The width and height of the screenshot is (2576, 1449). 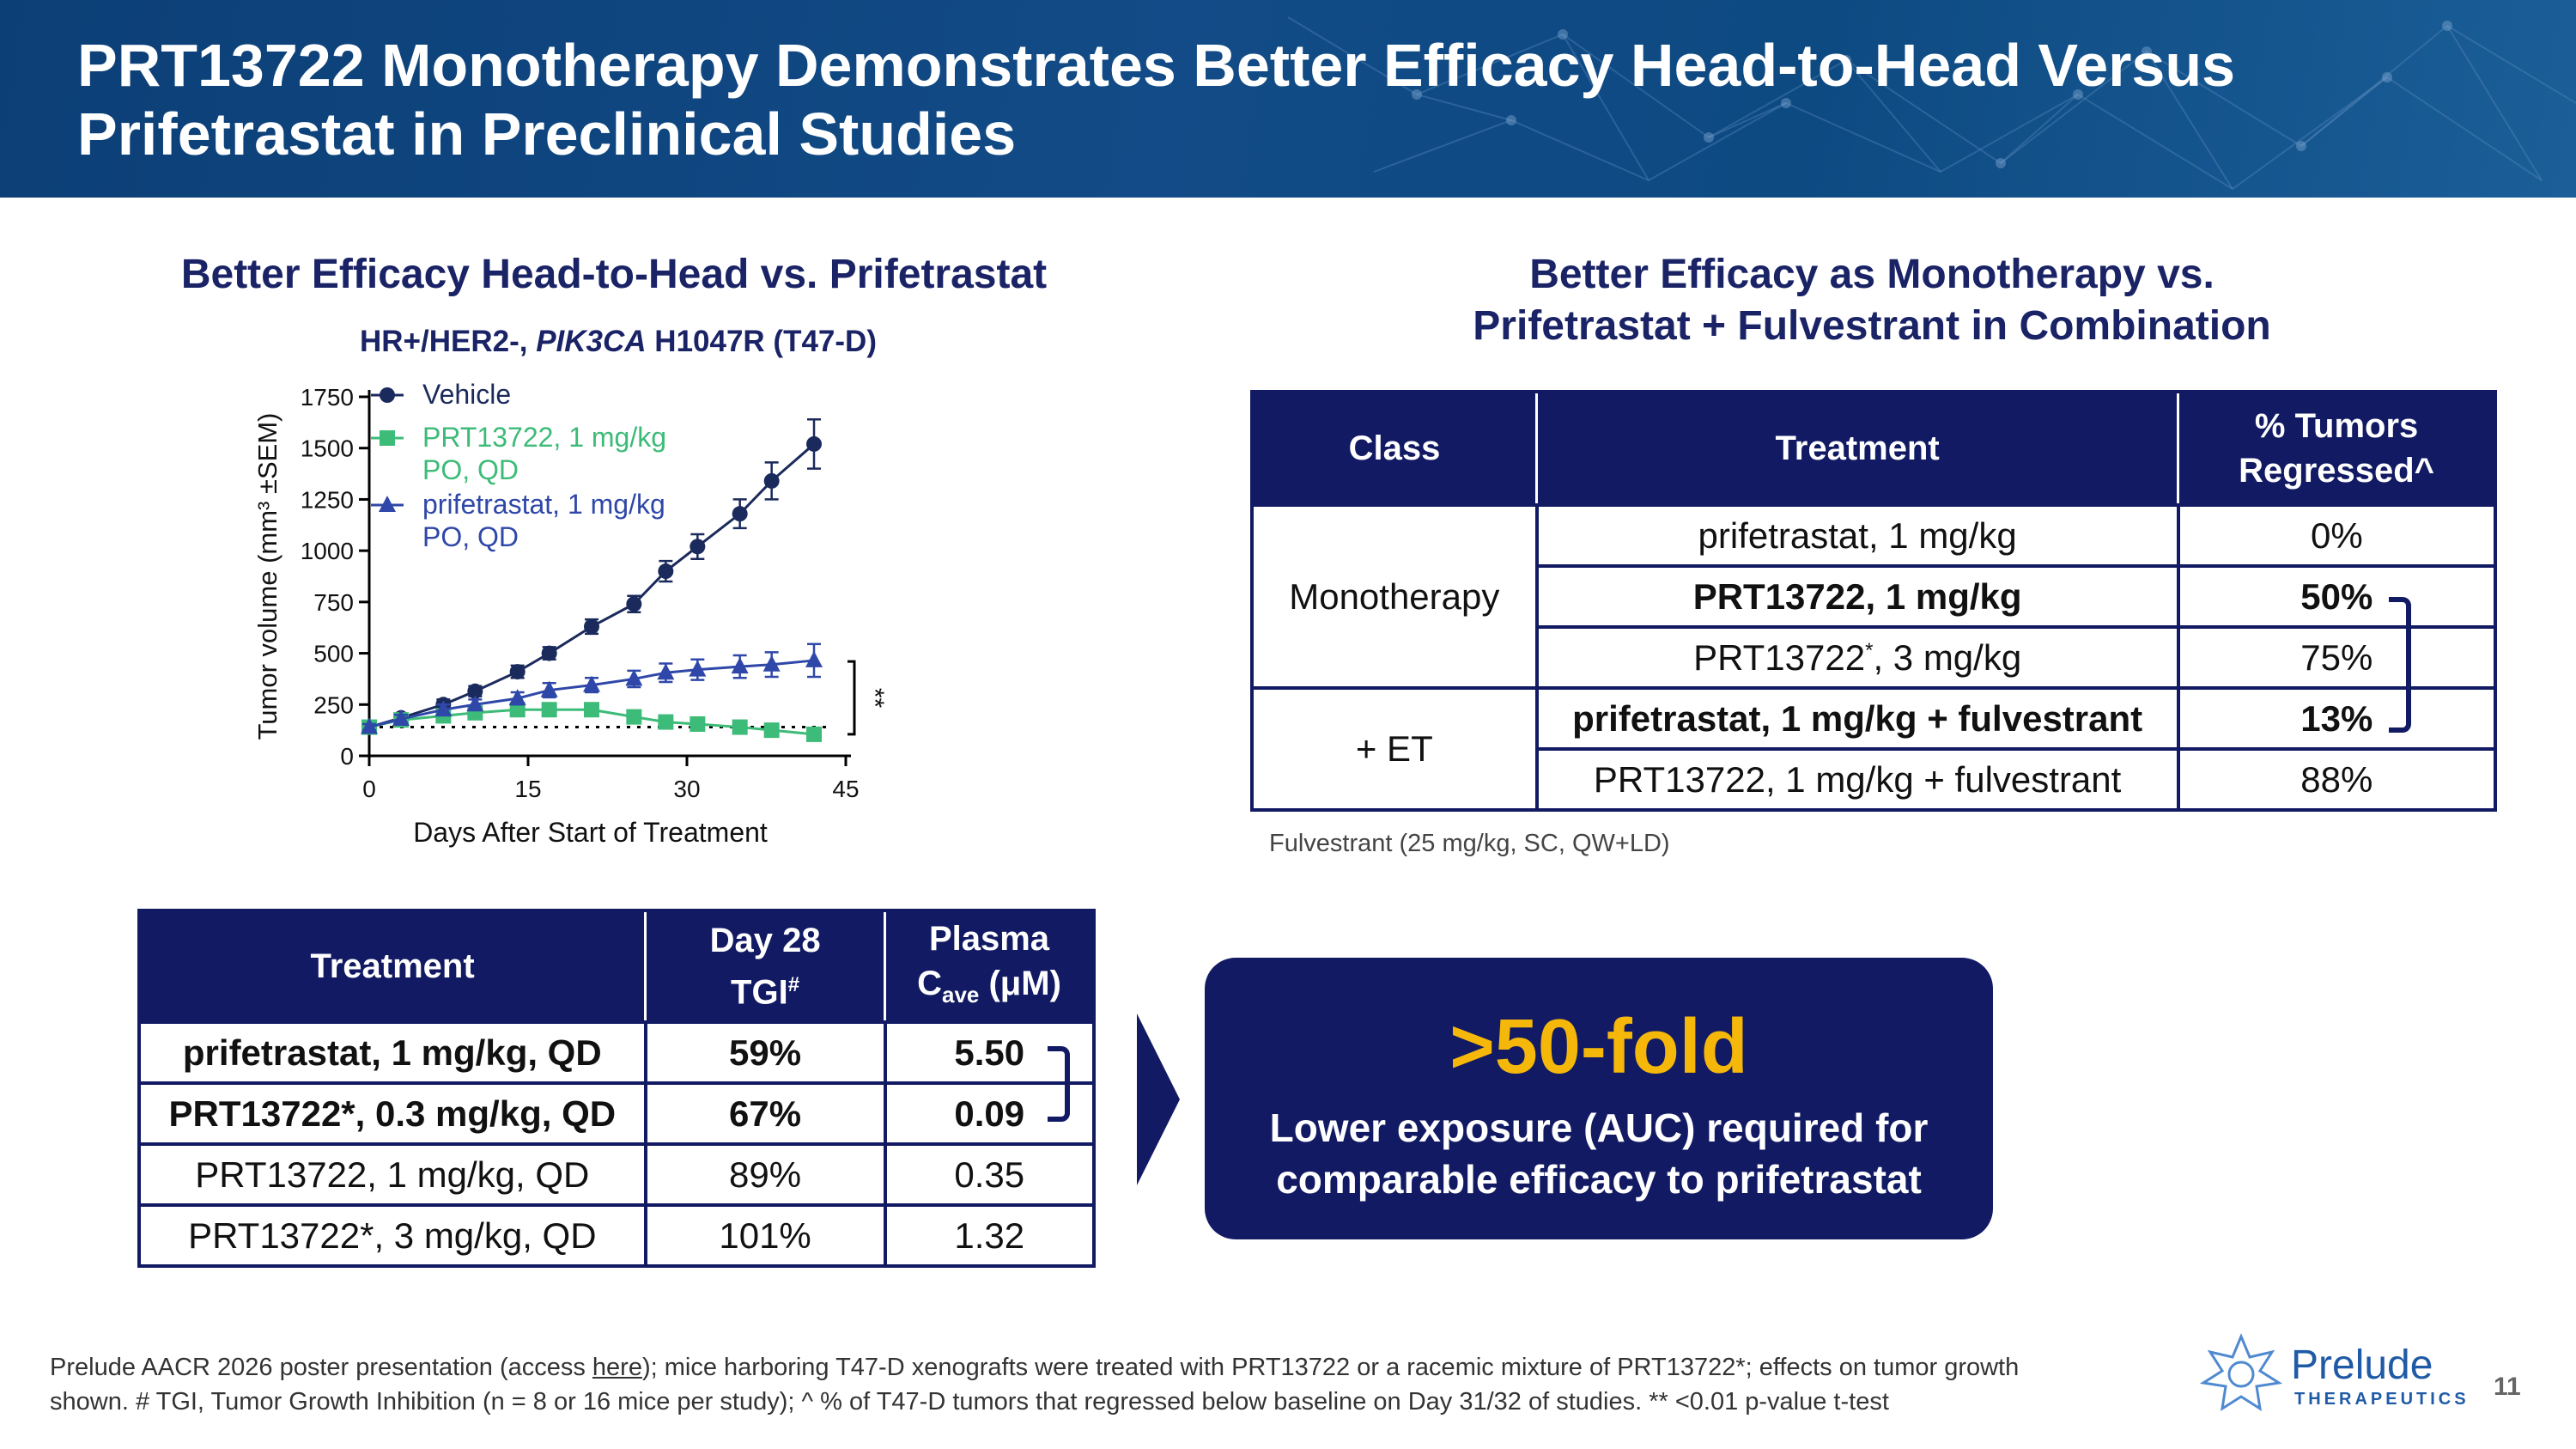 I want to click on table-row: PRT13722*, 0.3 mg/kg, QD 67% 0.09, so click(x=617, y=1113).